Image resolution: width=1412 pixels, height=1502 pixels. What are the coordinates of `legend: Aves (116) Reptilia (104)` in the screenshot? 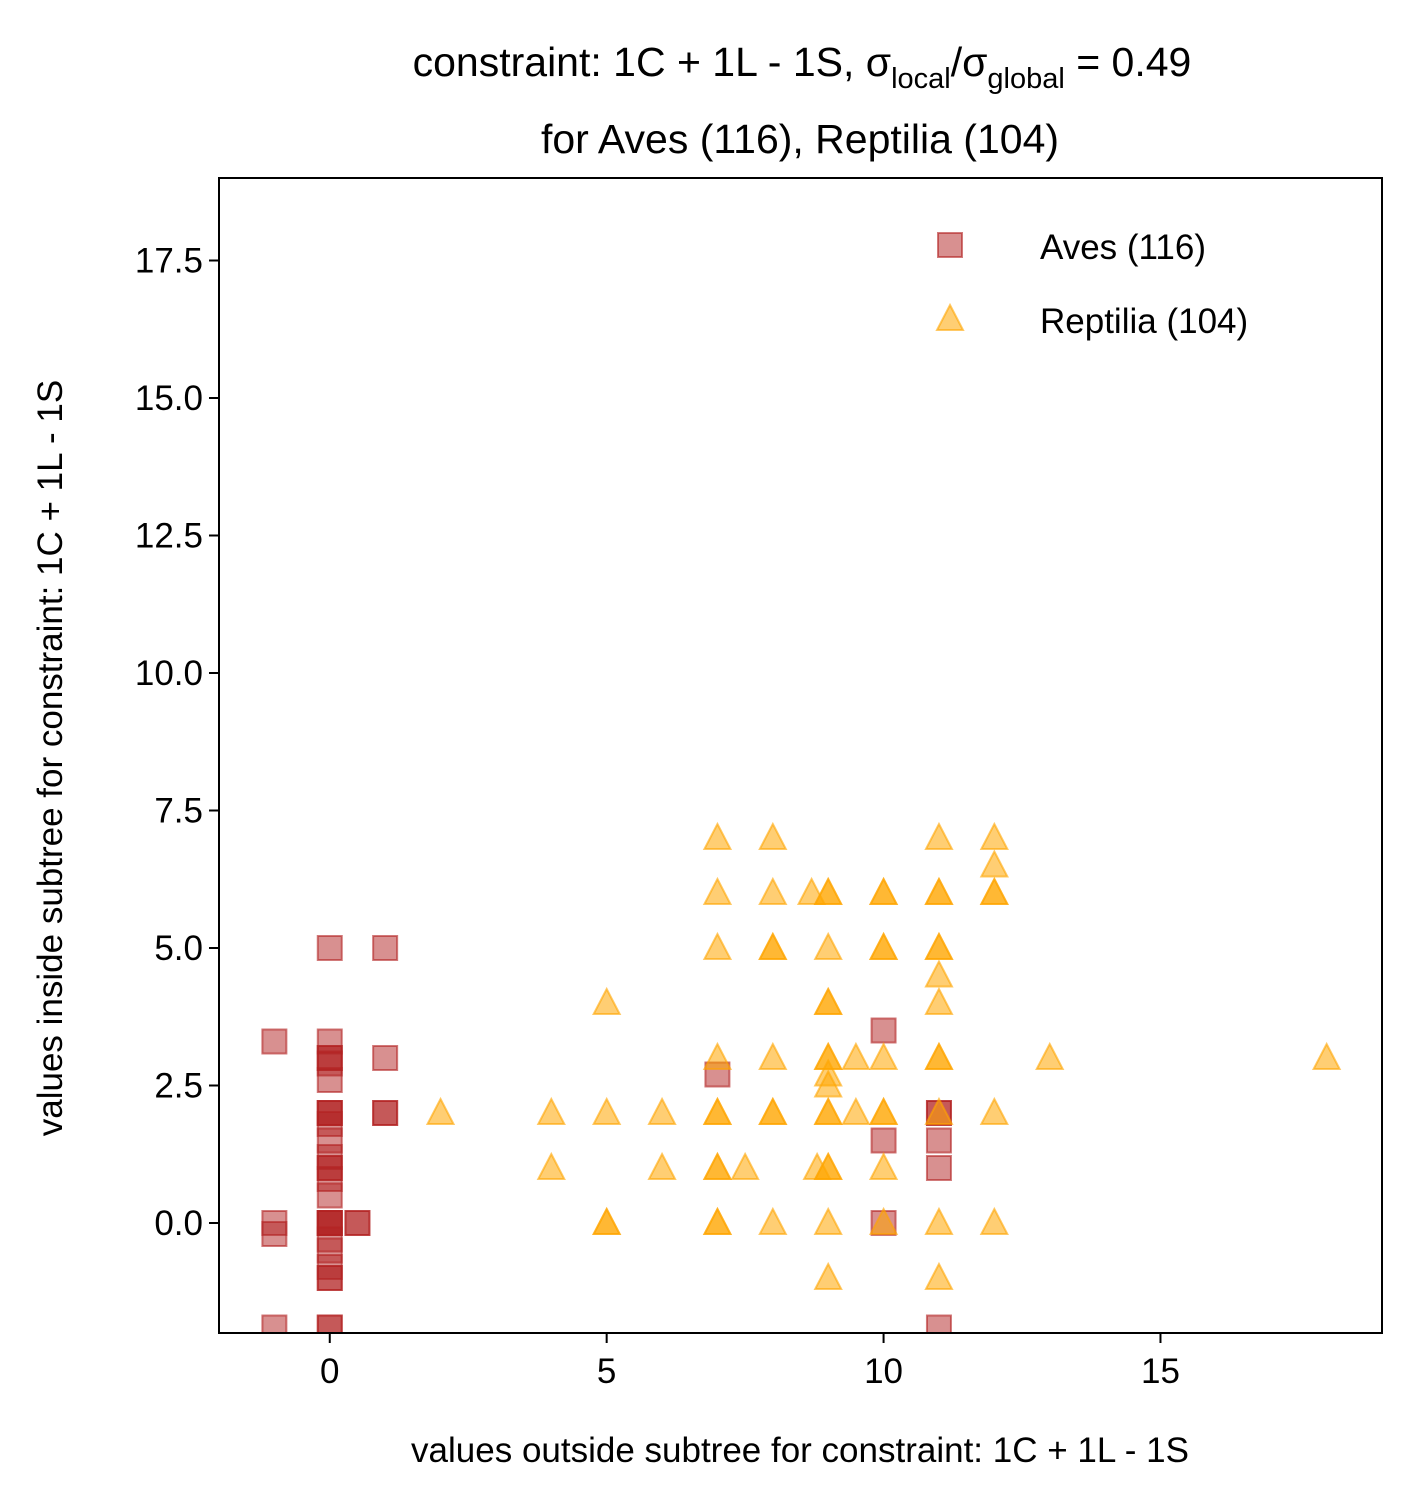 It's located at (1091, 284).